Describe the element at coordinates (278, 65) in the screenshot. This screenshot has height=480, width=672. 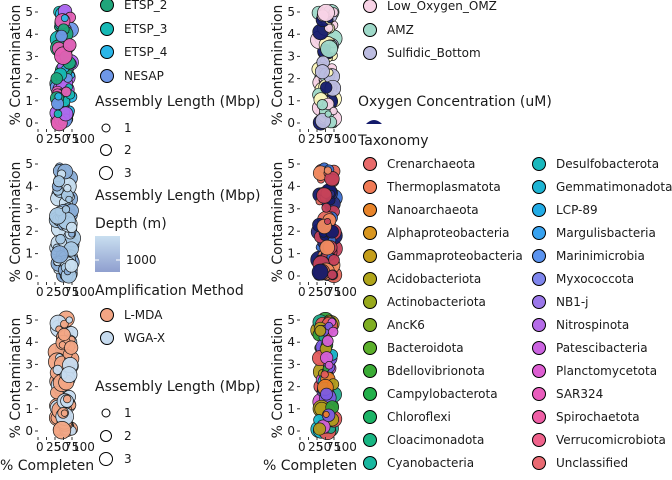
I see `y-axis-title-right-top: % Contamination` at that location.